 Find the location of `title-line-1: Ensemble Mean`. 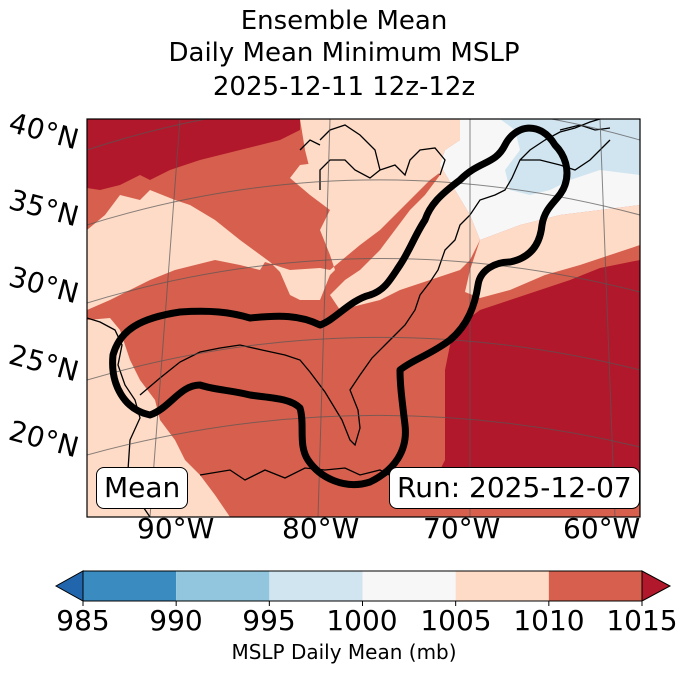

title-line-1: Ensemble Mean is located at coordinates (344, 21).